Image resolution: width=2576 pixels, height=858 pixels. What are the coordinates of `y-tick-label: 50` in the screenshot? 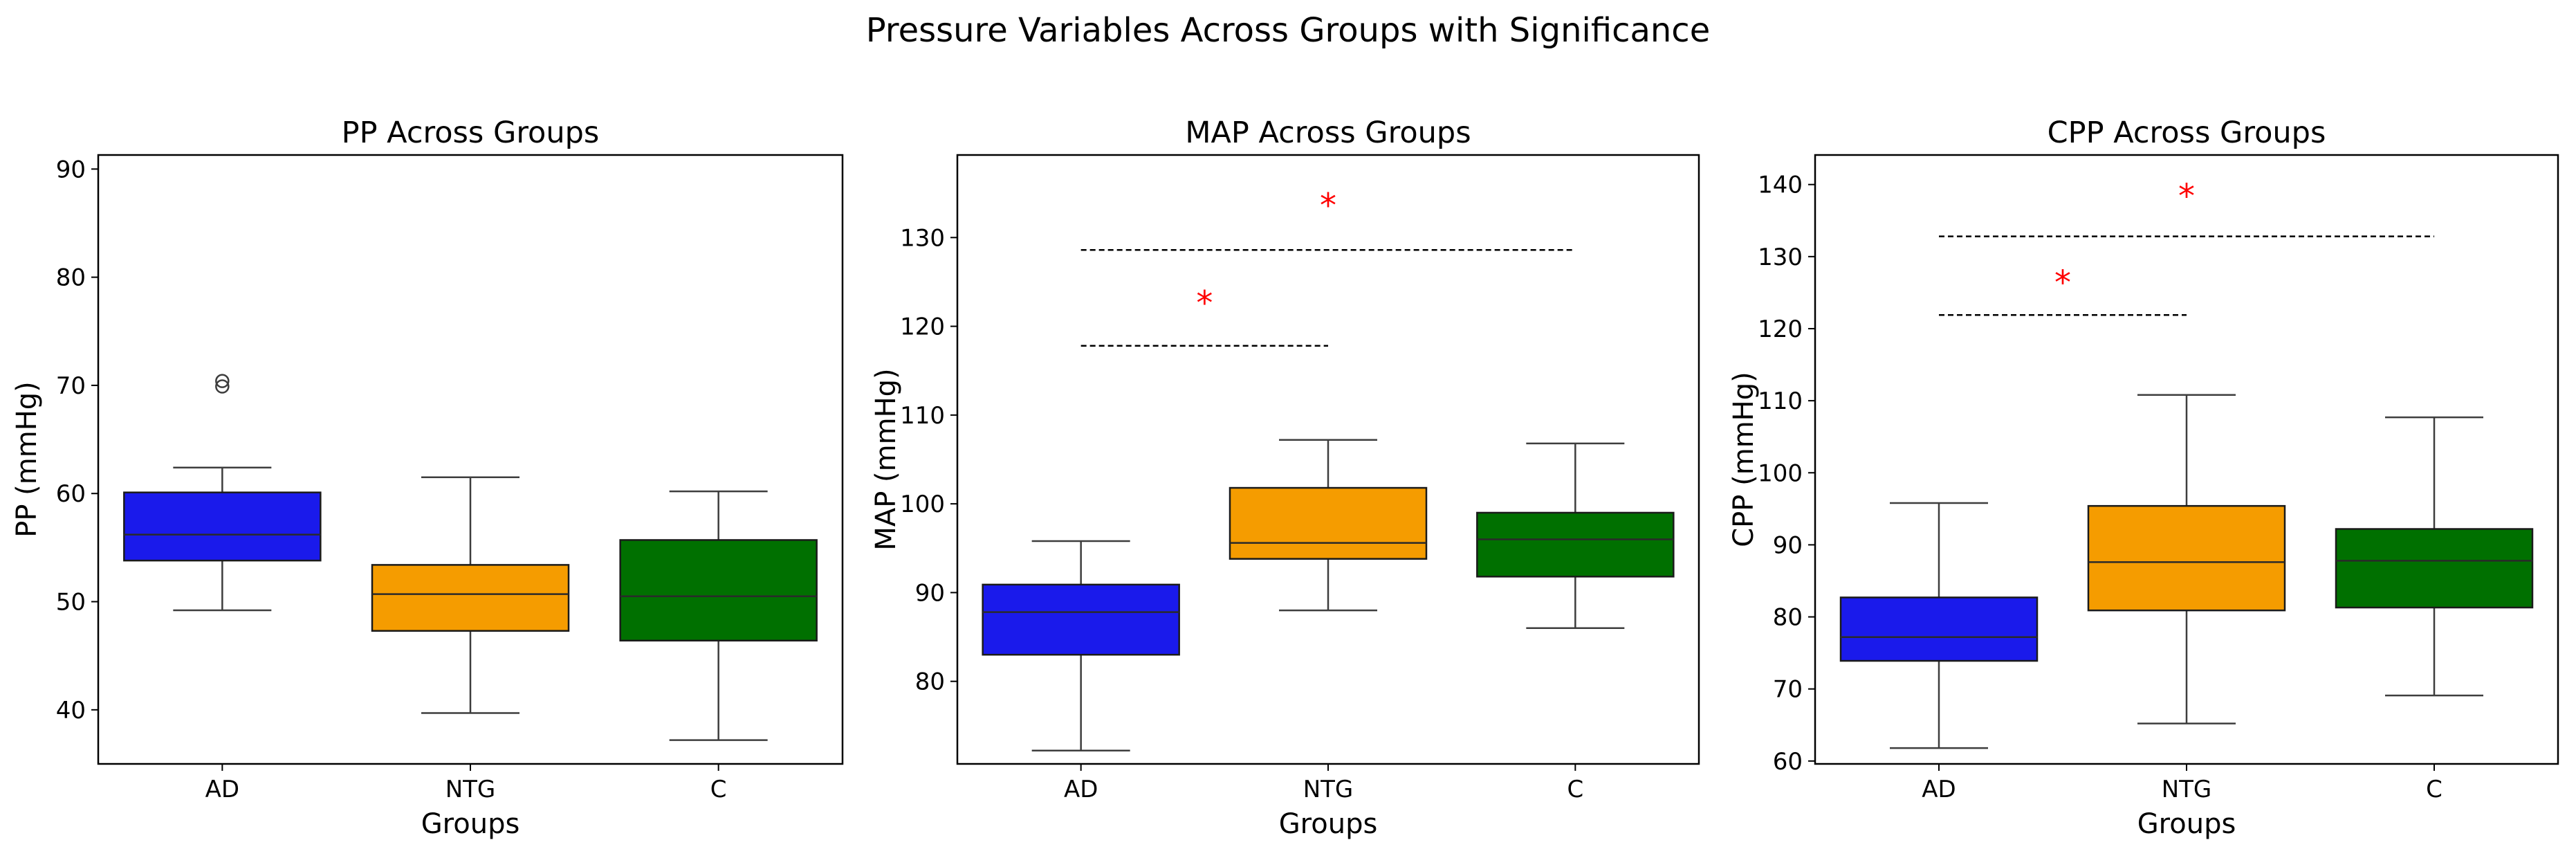 It's located at (71, 603).